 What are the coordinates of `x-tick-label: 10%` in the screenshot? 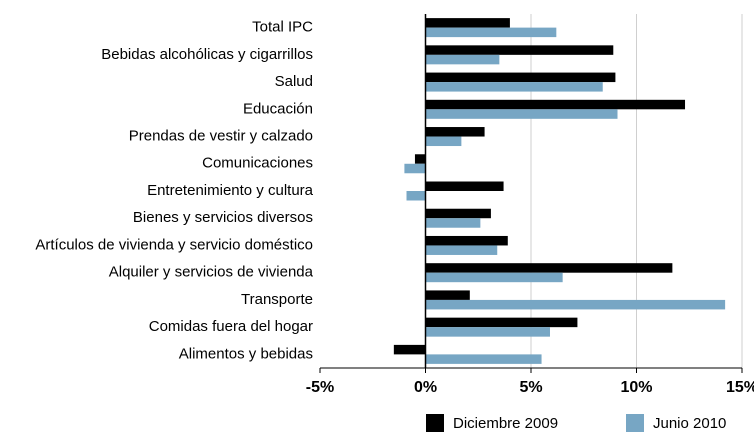 It's located at (636, 387).